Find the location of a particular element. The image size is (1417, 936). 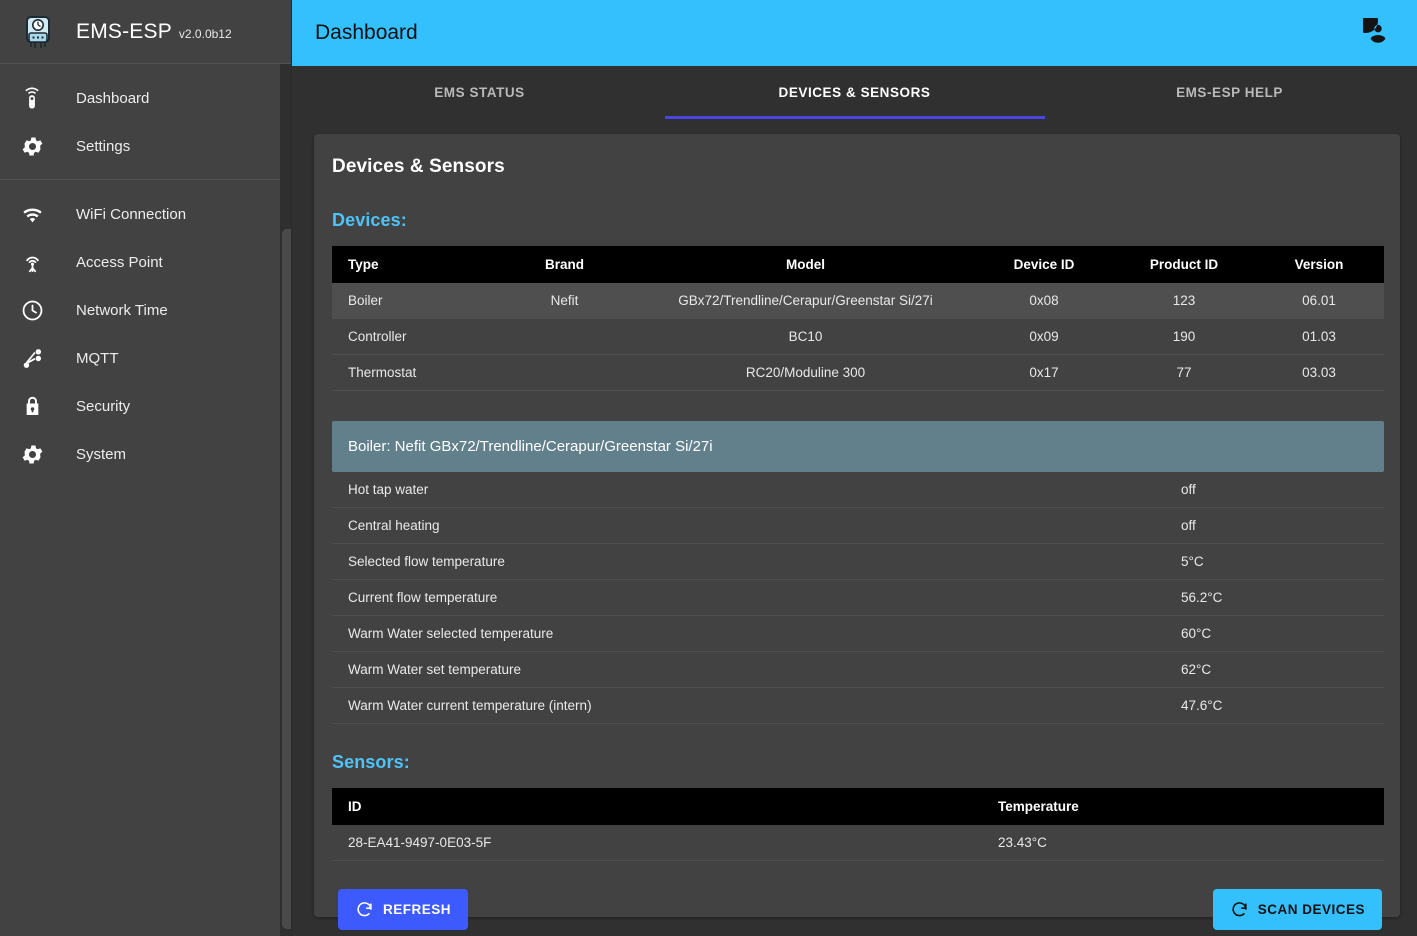

sidebar-scrollbar is located at coordinates (285, 500).